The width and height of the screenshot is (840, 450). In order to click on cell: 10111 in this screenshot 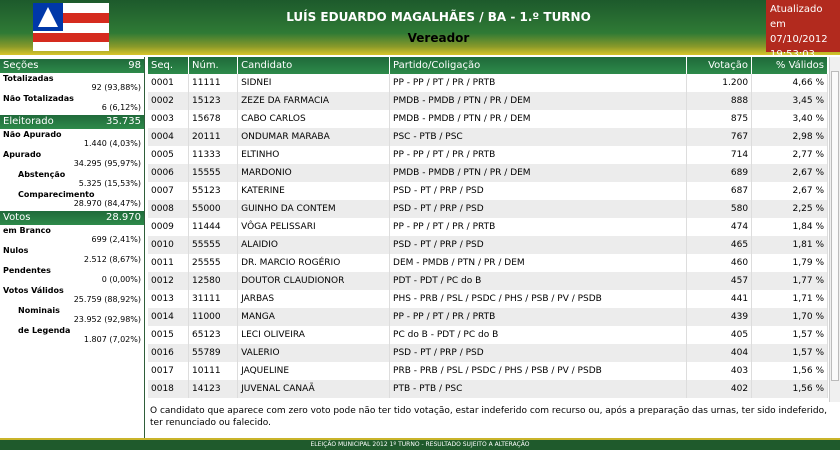, I will do `click(213, 371)`.